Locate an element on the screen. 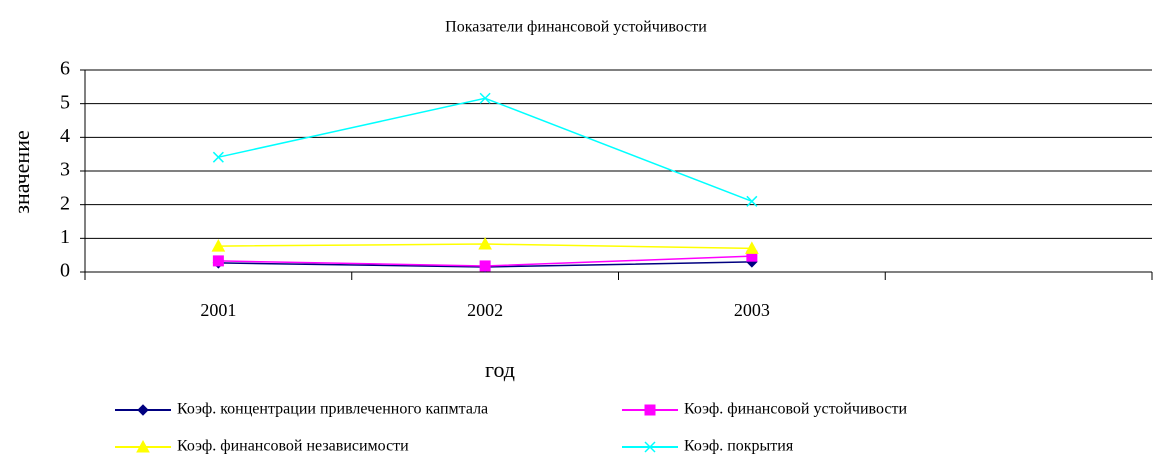  legend-label: Коэф. покрытия is located at coordinates (739, 446).